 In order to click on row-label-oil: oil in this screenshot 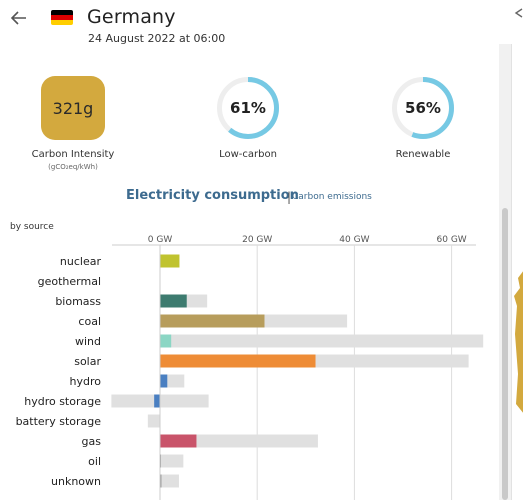, I will do `click(94, 461)`.